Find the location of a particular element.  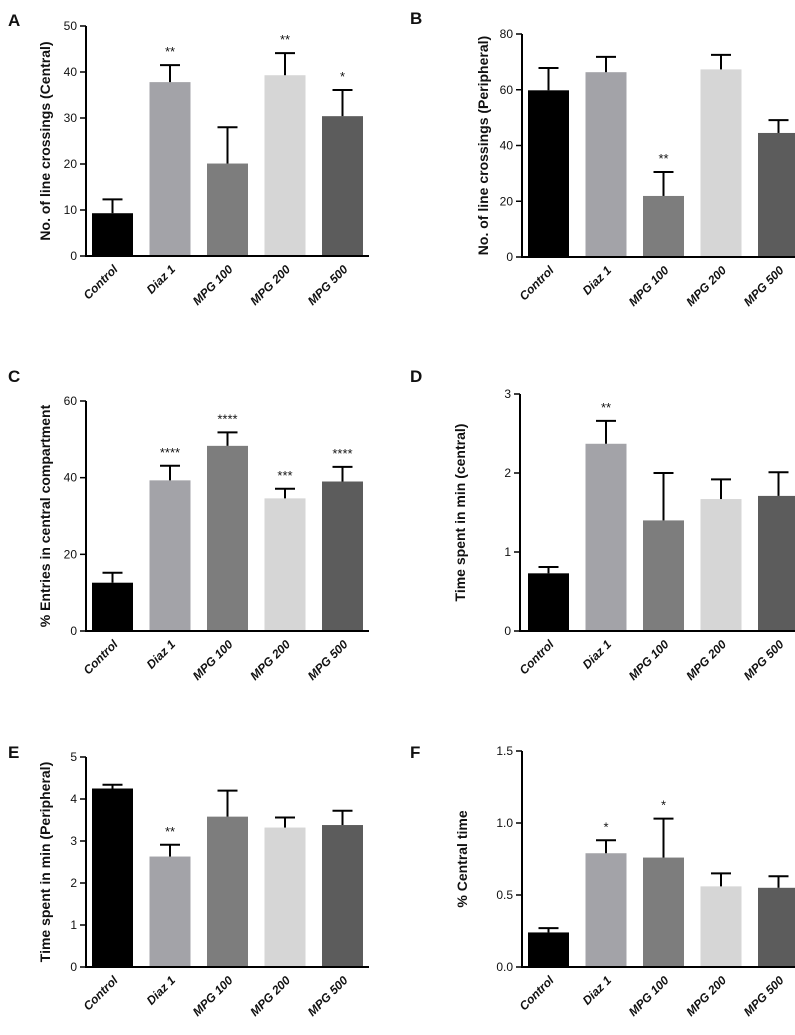

y-tick-label-1: 1 is located at coordinates (73, 925).